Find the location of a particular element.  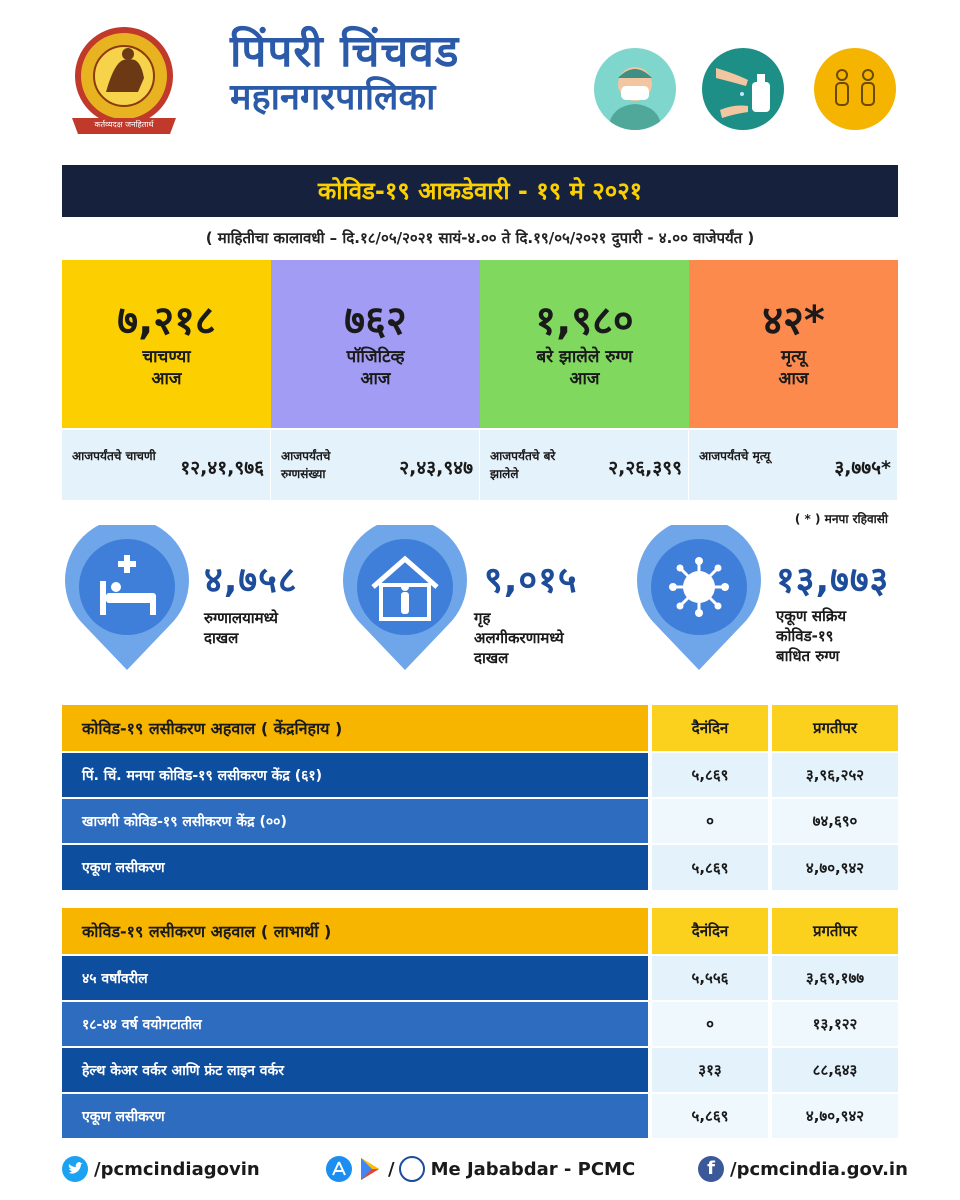

stat-label: चाचण्या is located at coordinates (166, 357).